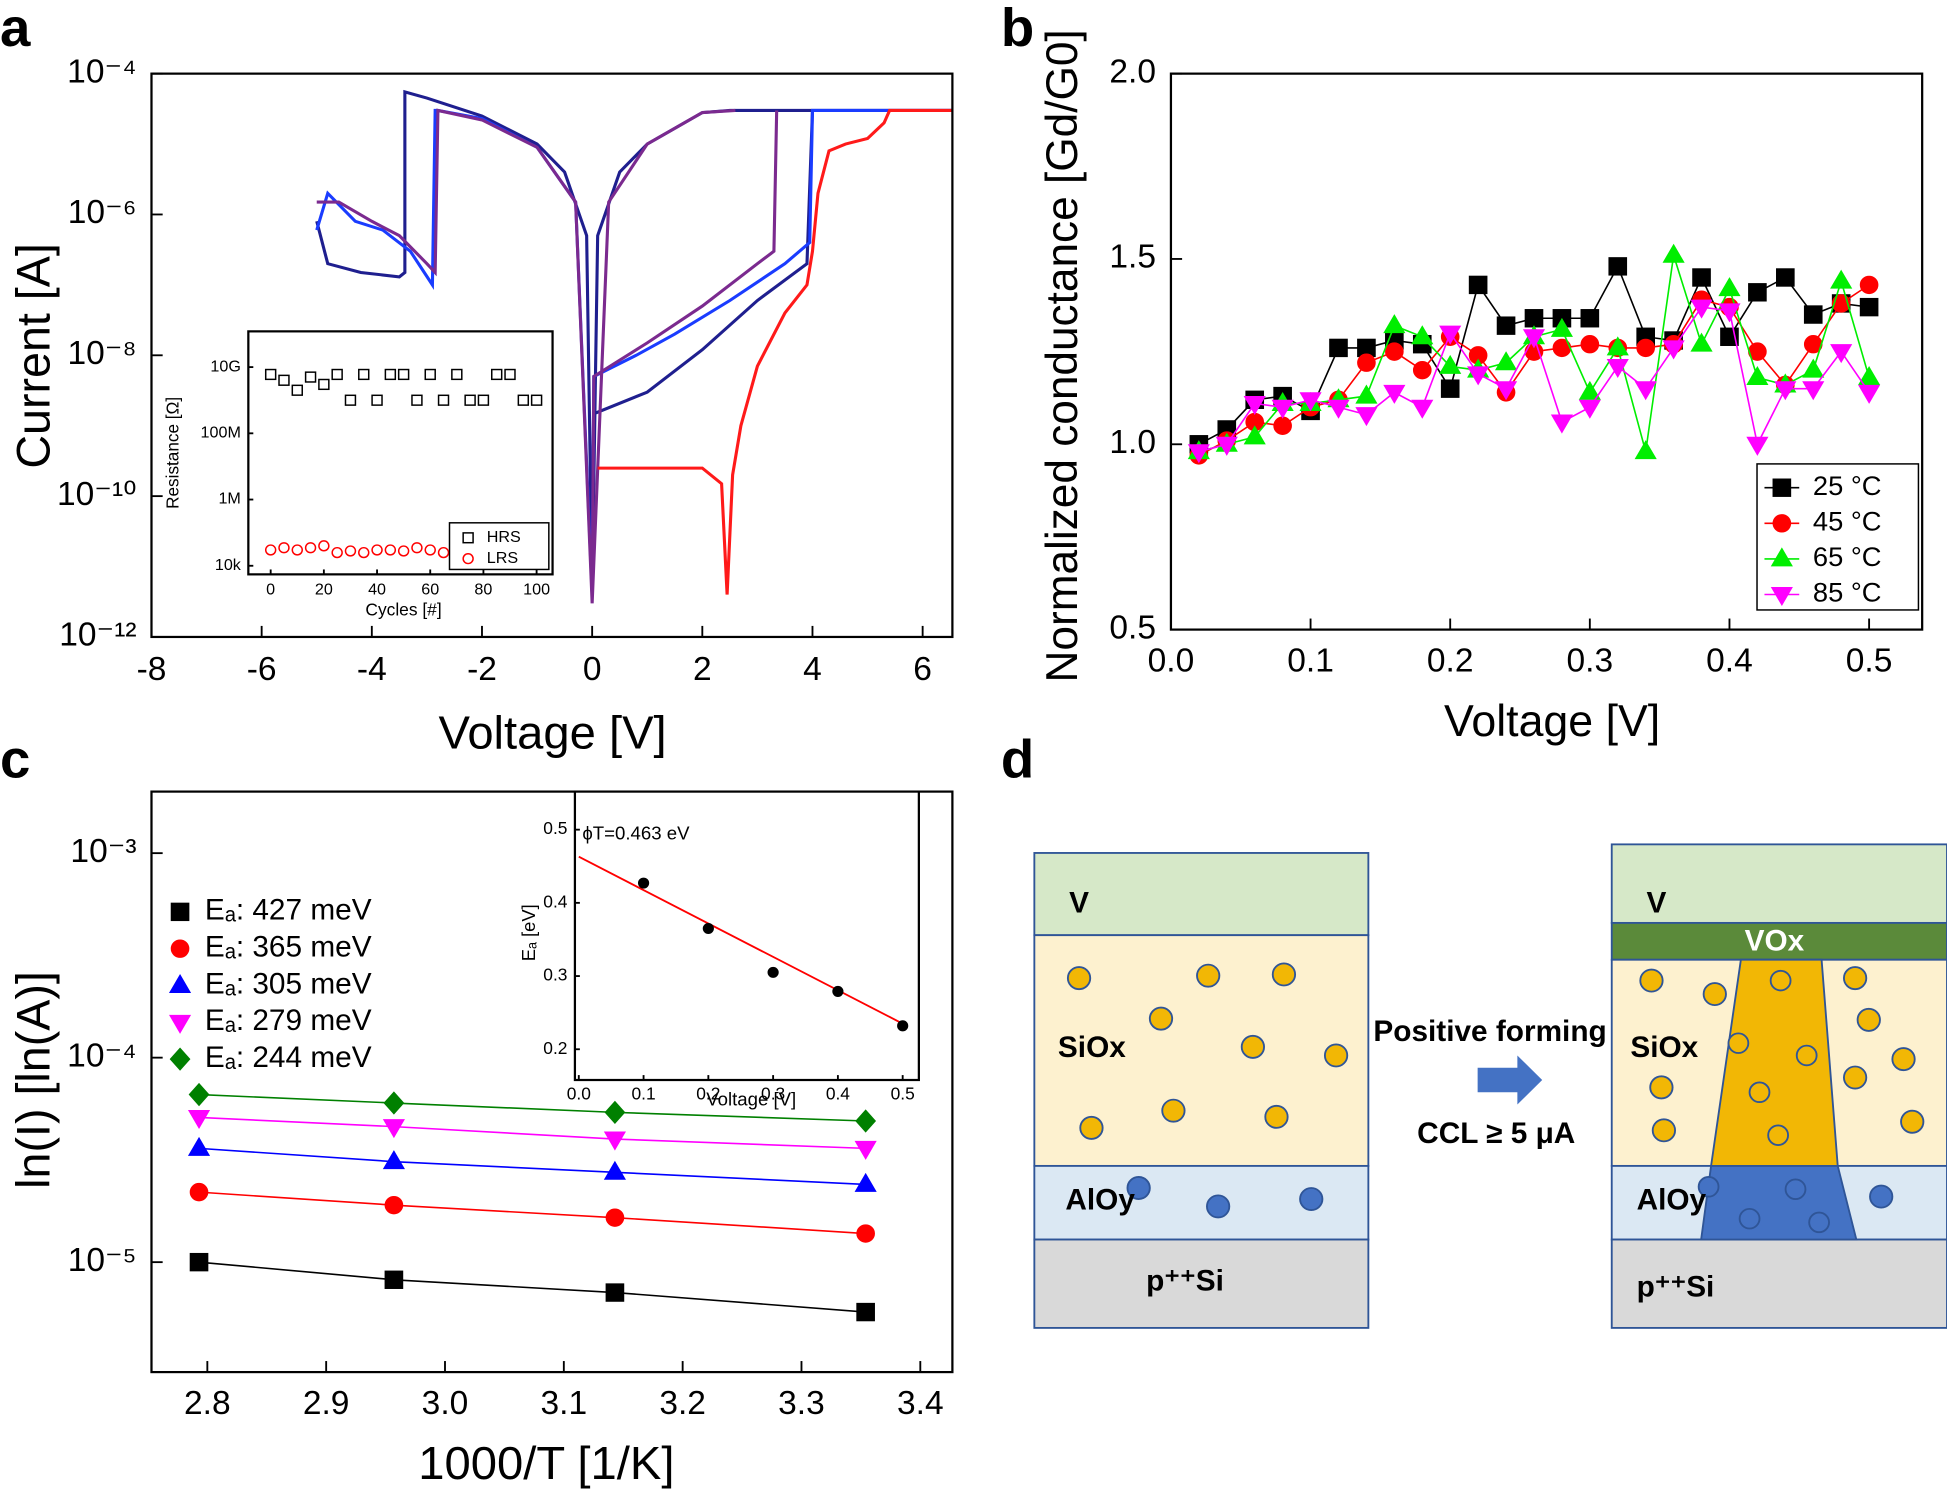 This screenshot has width=1947, height=1512. Describe the element at coordinates (903, 1093) in the screenshot. I see `x-tick-label: 0.5` at that location.